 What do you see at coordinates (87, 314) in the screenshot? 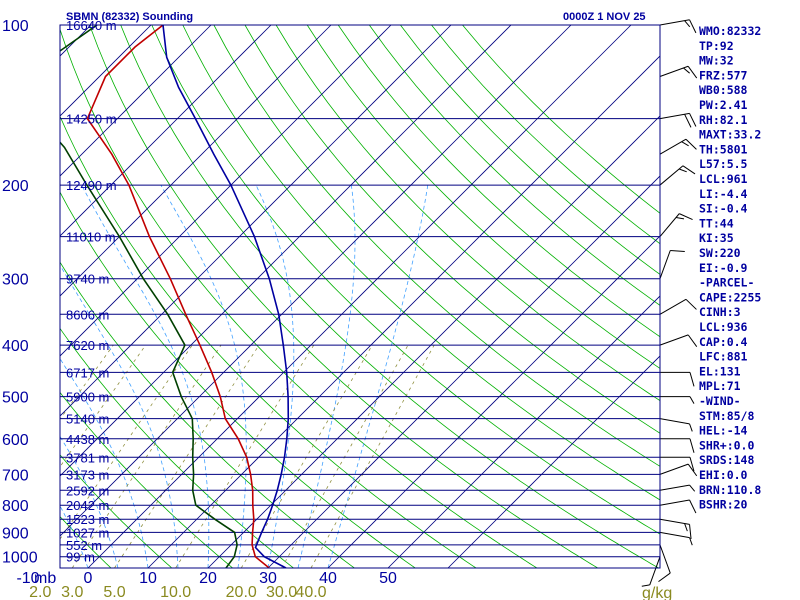
I see `height-tick-label: 8606 m` at bounding box center [87, 314].